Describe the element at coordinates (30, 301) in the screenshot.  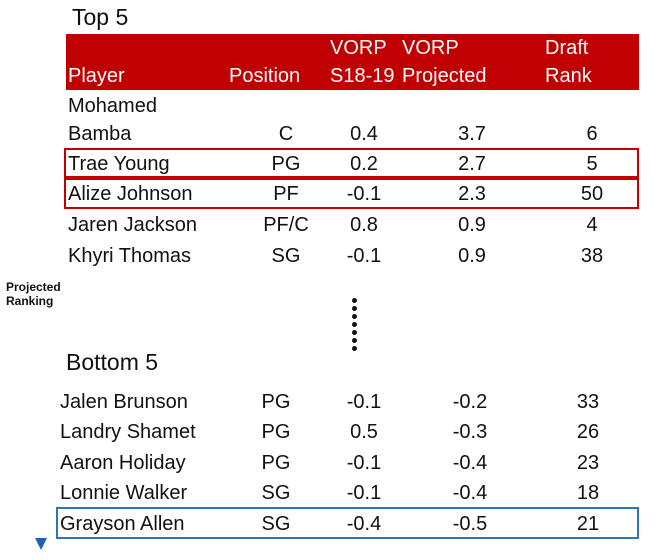
I see `arrow-label-line2: Ranking` at that location.